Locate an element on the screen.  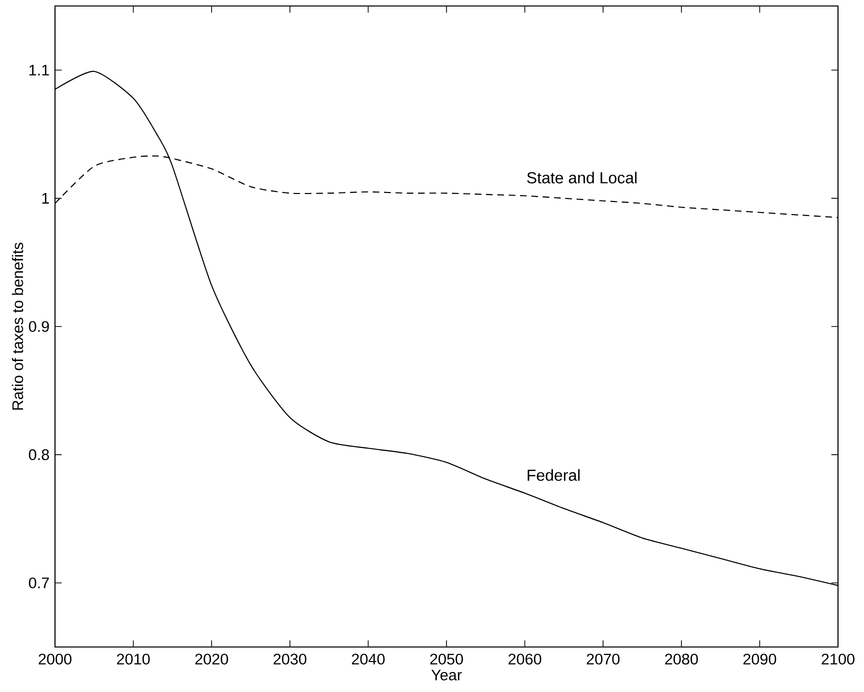
y-tick-label: 1.1 is located at coordinates (39, 70).